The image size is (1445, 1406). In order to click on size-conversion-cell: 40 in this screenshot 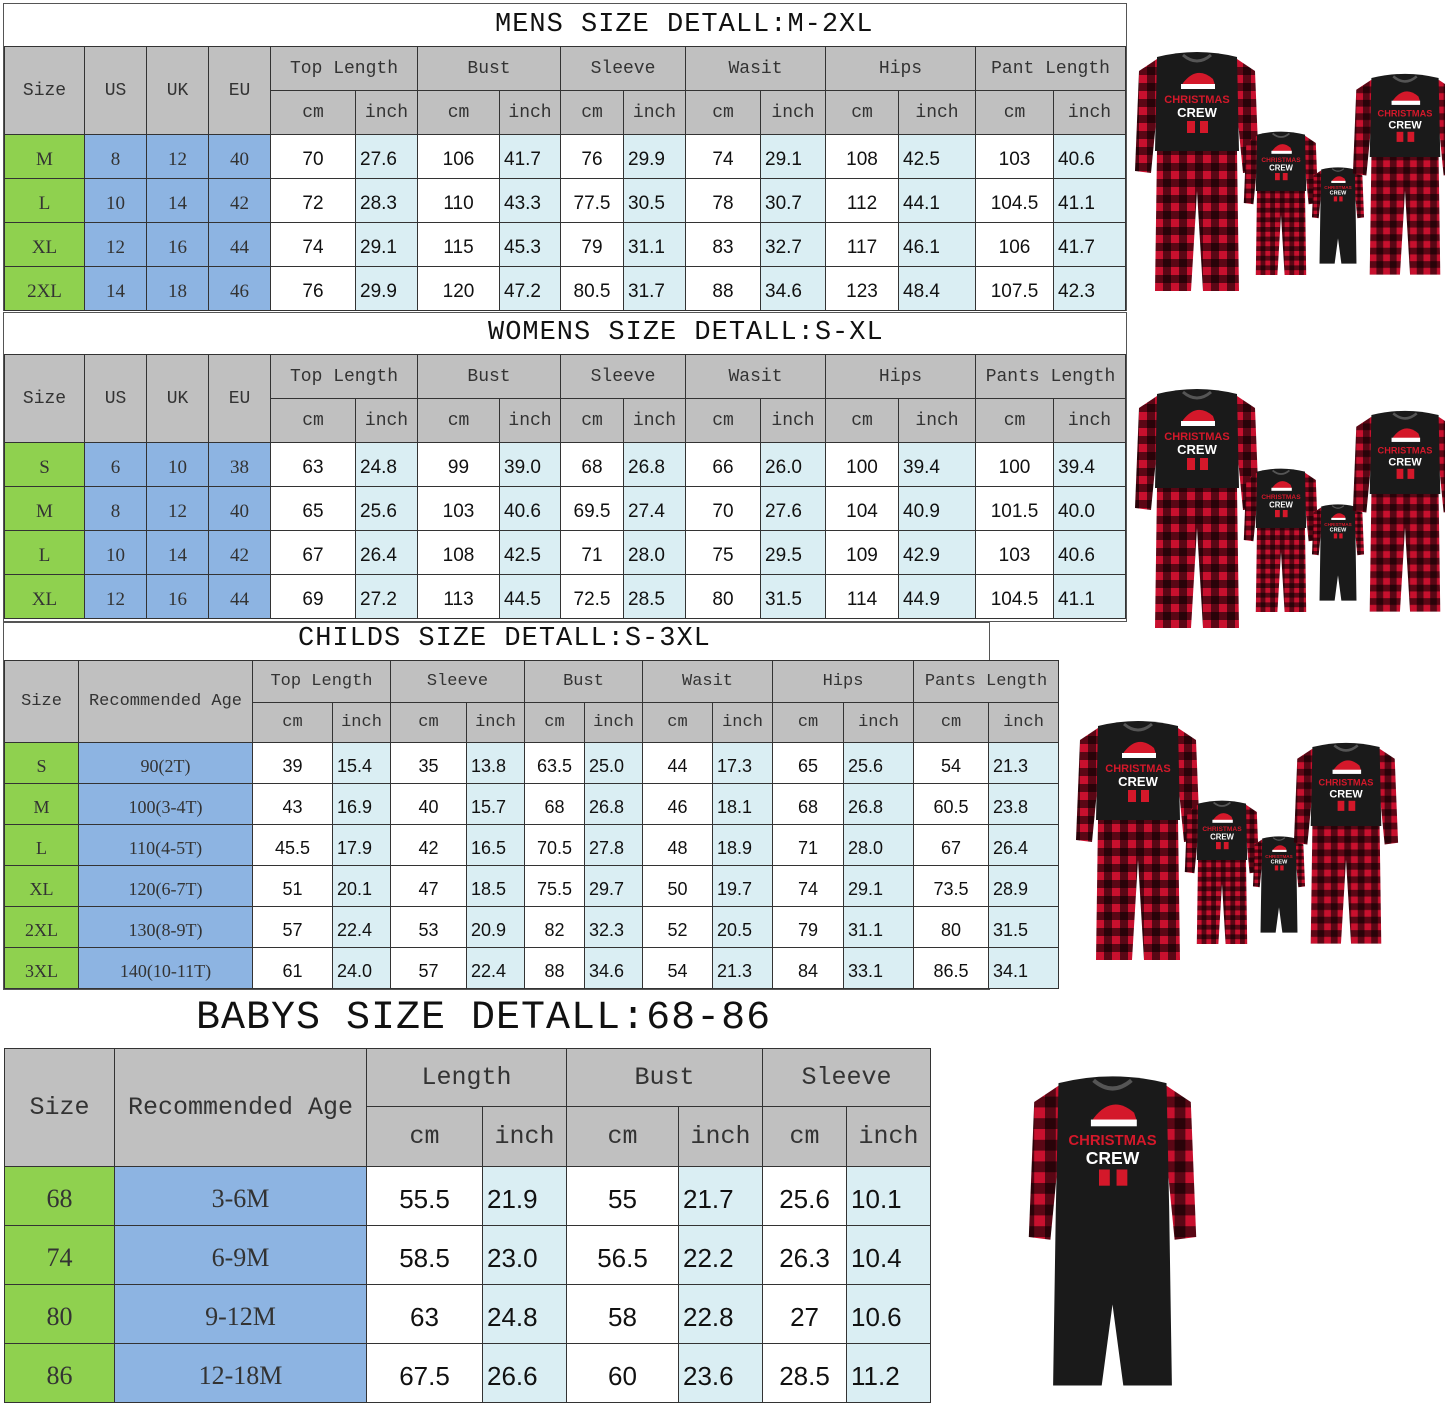, I will do `click(239, 508)`.